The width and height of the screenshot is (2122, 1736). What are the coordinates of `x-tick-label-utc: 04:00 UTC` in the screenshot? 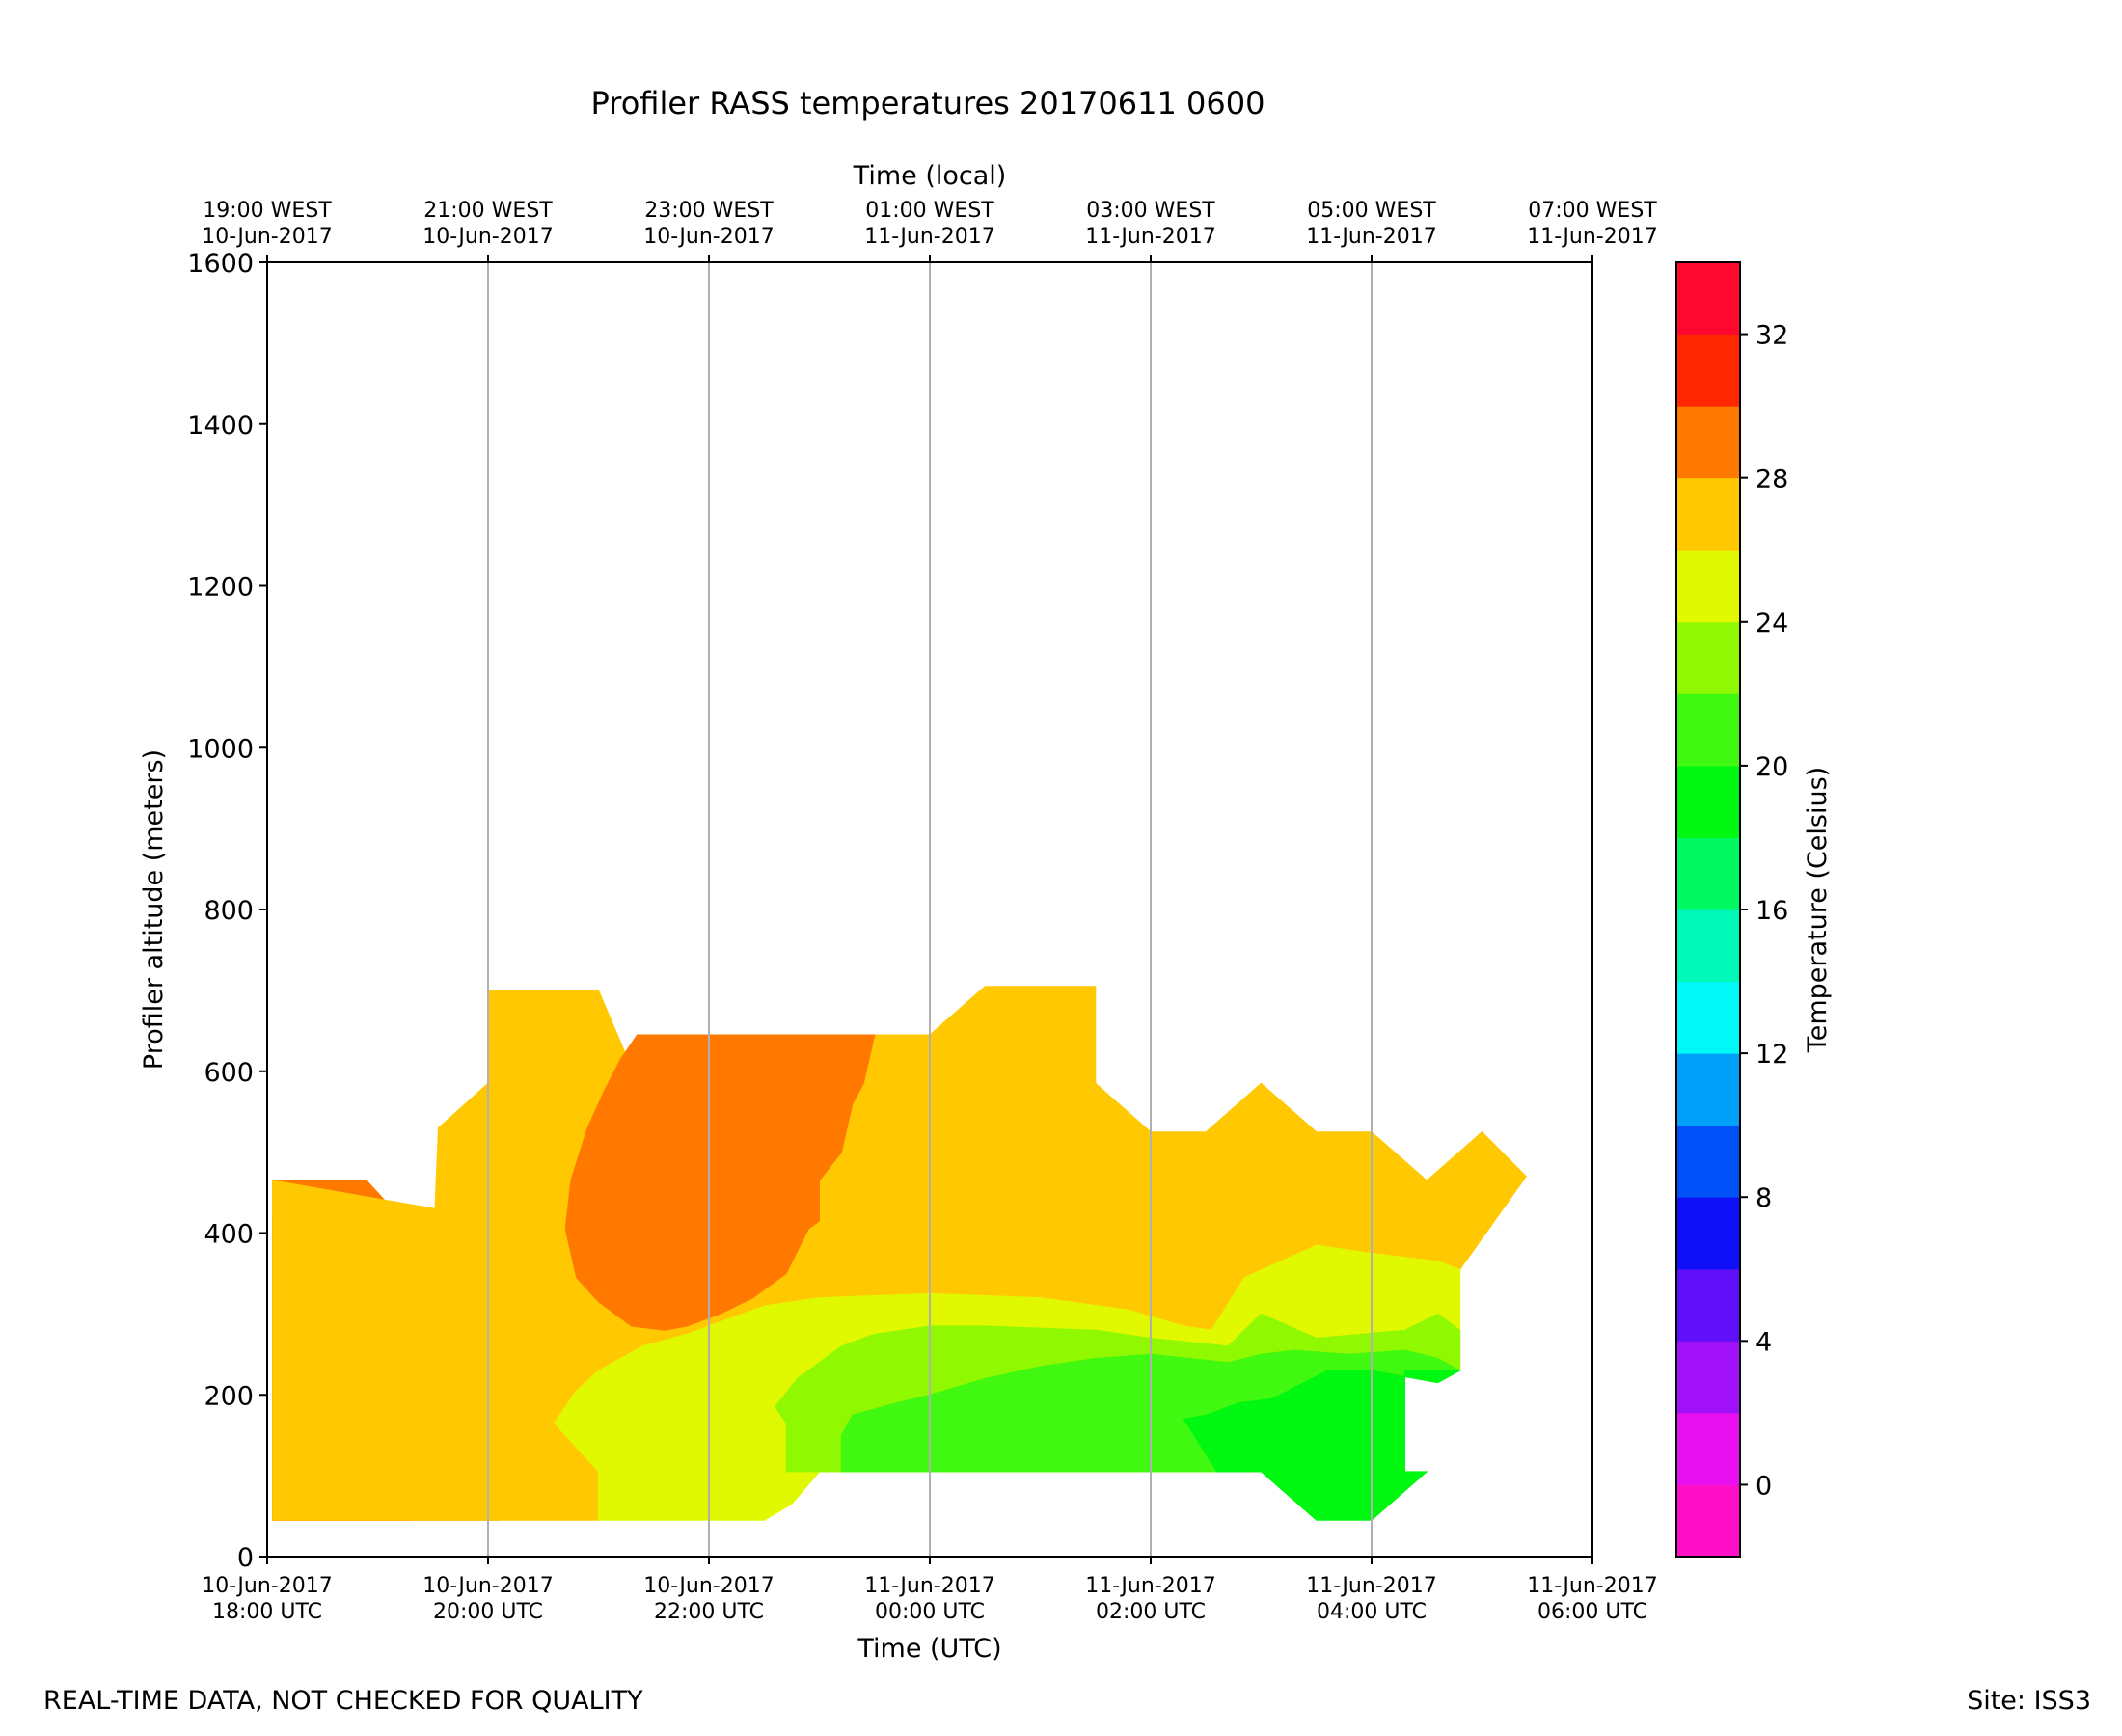 It's located at (1372, 1612).